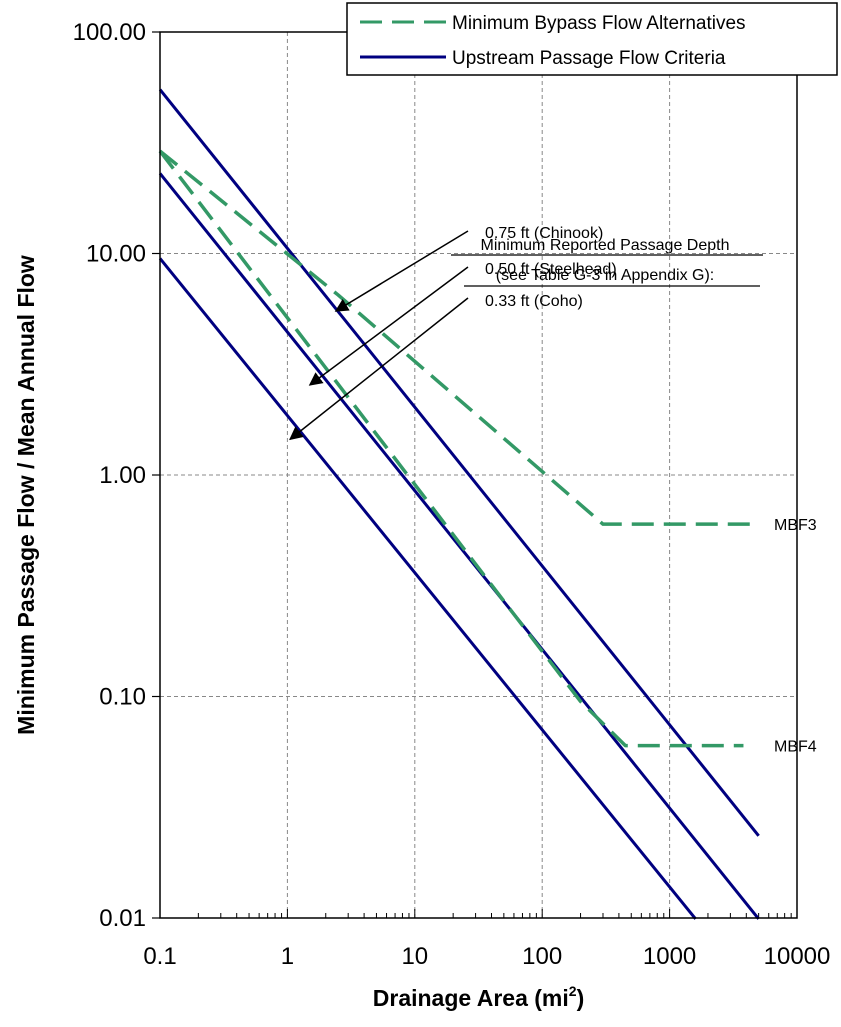 The height and width of the screenshot is (1027, 841). What do you see at coordinates (551, 269) in the screenshot?
I see `annotation-steelhead: 0.50 ft (Steelhead)` at bounding box center [551, 269].